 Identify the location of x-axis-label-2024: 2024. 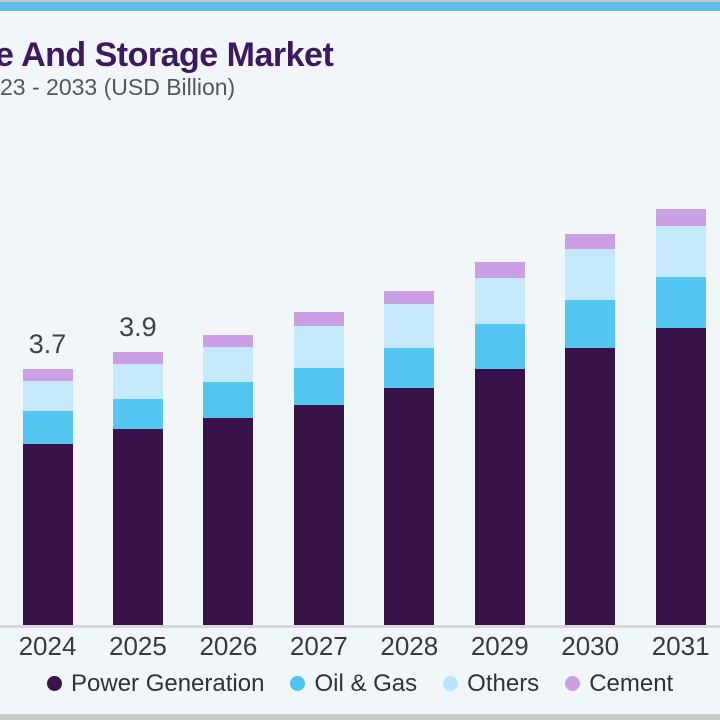
(47, 646).